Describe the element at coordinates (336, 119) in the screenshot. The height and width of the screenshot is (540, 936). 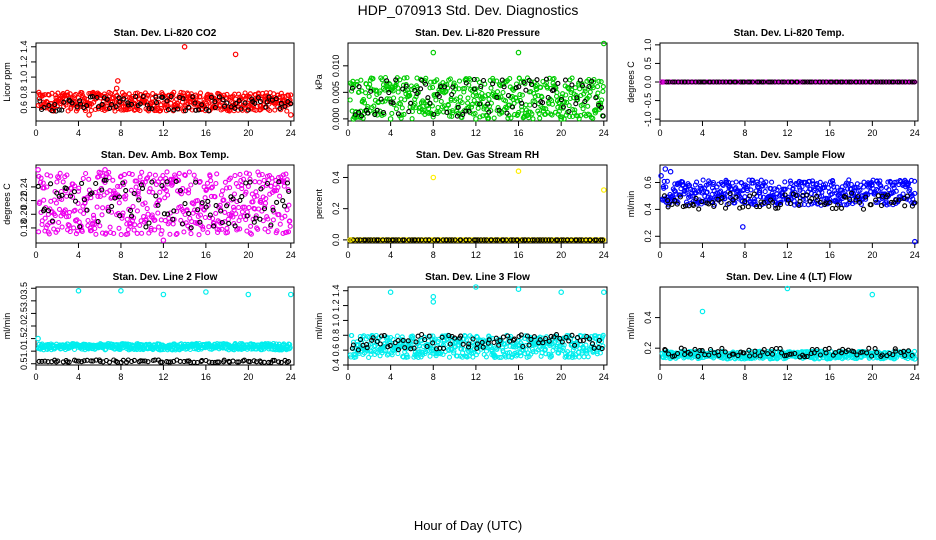
I see `y-tick-label: 0.000` at that location.